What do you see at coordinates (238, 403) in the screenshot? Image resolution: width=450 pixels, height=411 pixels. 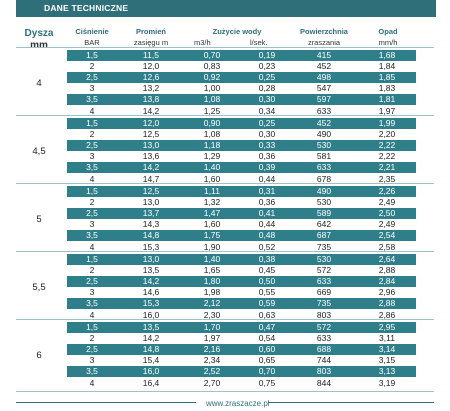 I see `footer-url: www.zraszacze.pl` at bounding box center [238, 403].